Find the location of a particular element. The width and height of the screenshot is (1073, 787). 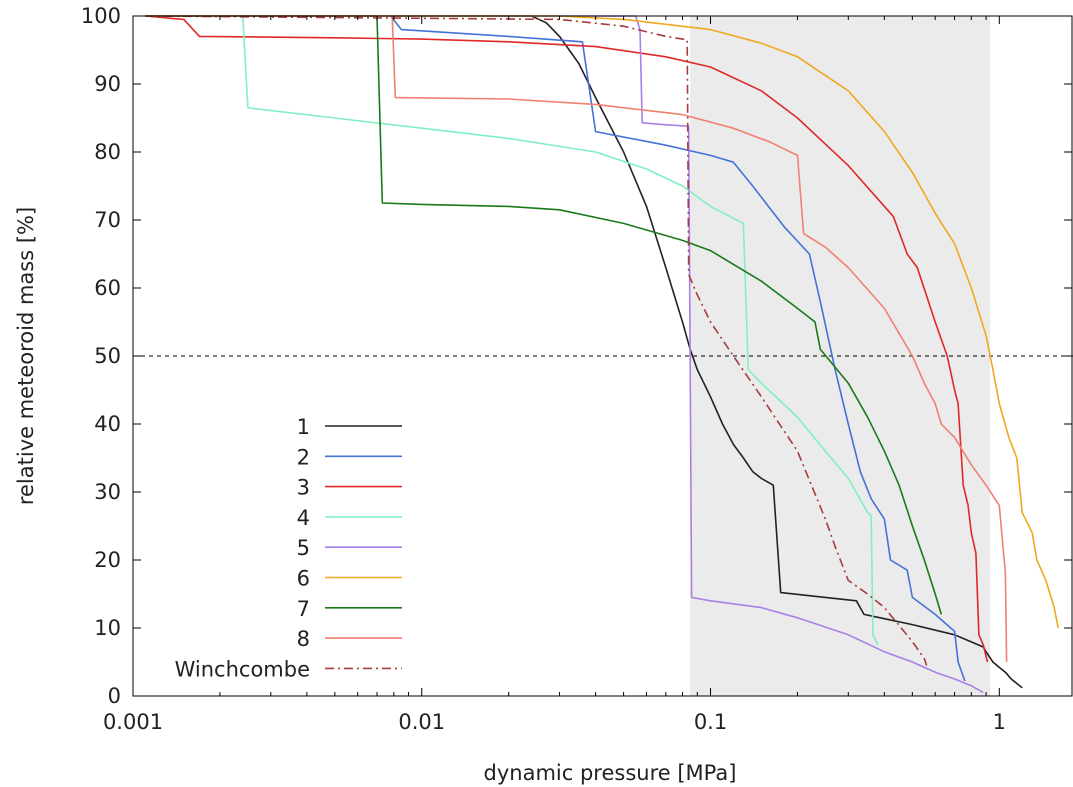

y-tick-label: 40 is located at coordinates (107, 424).